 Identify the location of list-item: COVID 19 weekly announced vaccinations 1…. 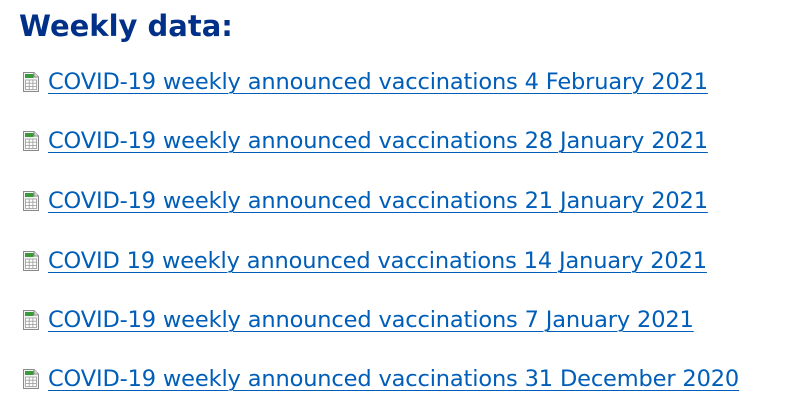
(364, 261).